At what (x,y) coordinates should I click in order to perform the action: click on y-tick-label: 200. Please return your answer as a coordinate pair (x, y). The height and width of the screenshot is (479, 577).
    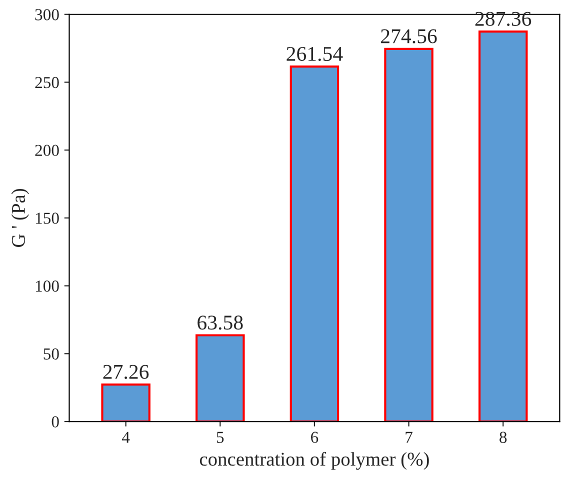
    Looking at the image, I should click on (47, 150).